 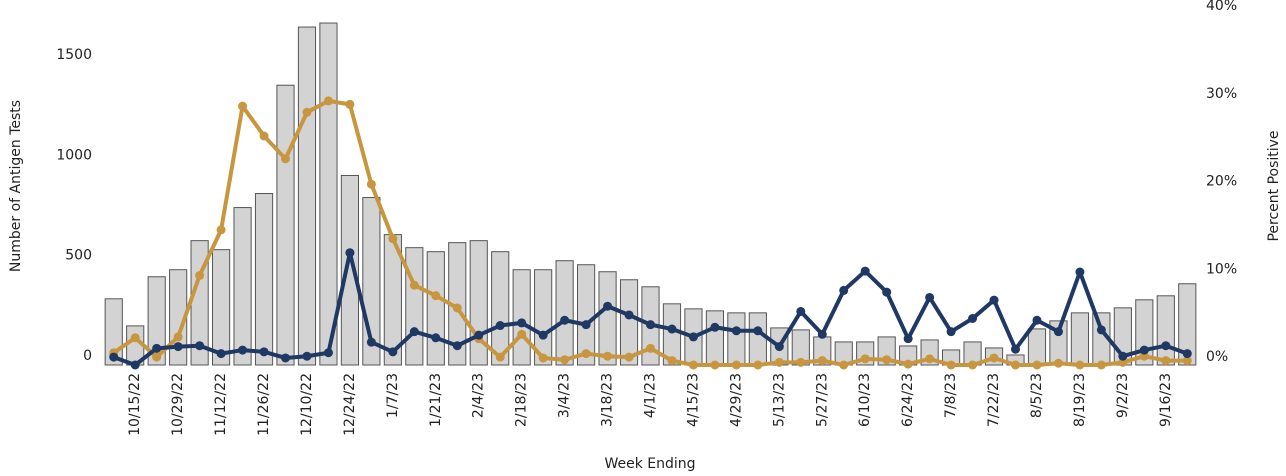 What do you see at coordinates (350, 404) in the screenshot?
I see `x-tick-label: 12/24/22` at bounding box center [350, 404].